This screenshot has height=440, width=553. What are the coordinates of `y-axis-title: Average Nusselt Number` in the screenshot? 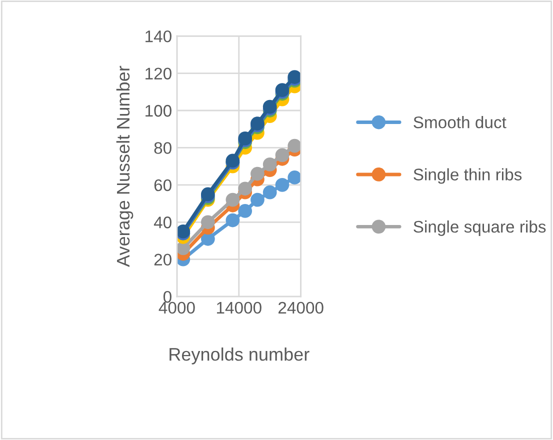 It's located at (125, 166).